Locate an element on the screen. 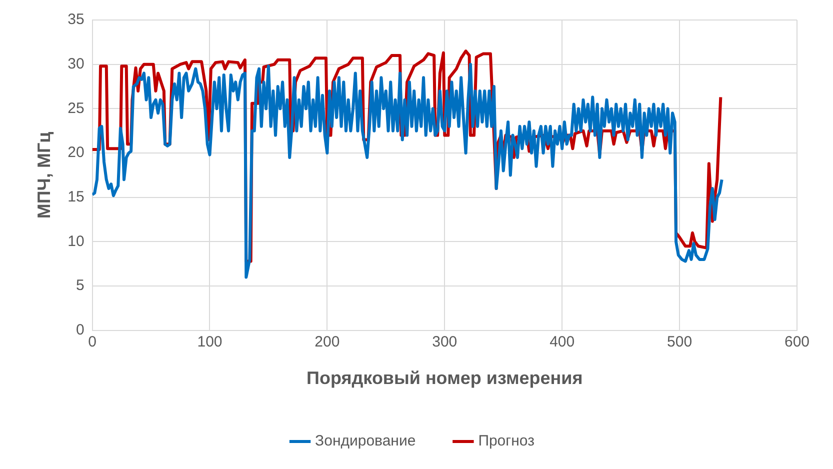  y-tick-label: 30 is located at coordinates (76, 63).